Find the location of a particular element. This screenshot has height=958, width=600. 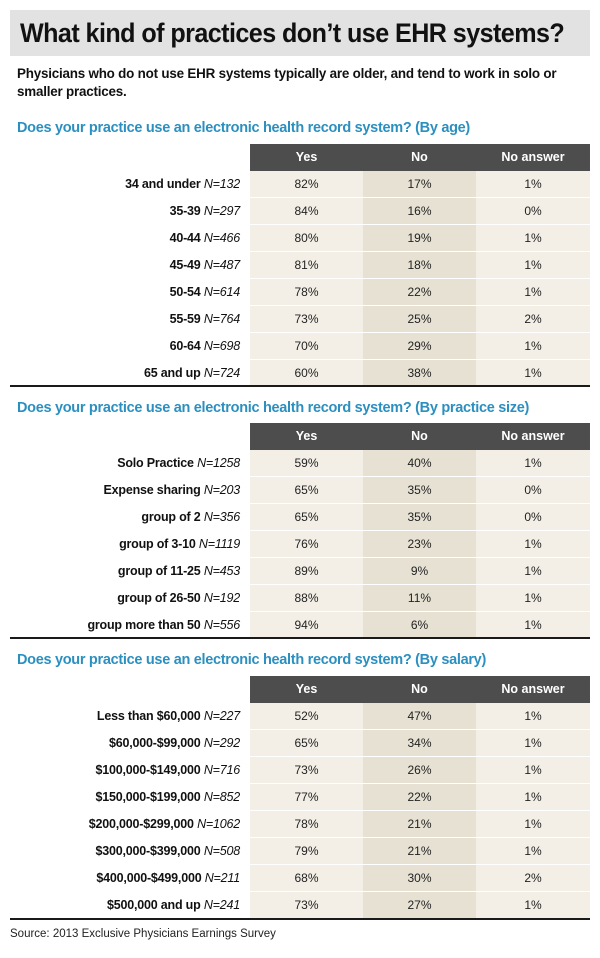

table-row: 34 and under N=132 82% 17% 1% is located at coordinates (300, 184).